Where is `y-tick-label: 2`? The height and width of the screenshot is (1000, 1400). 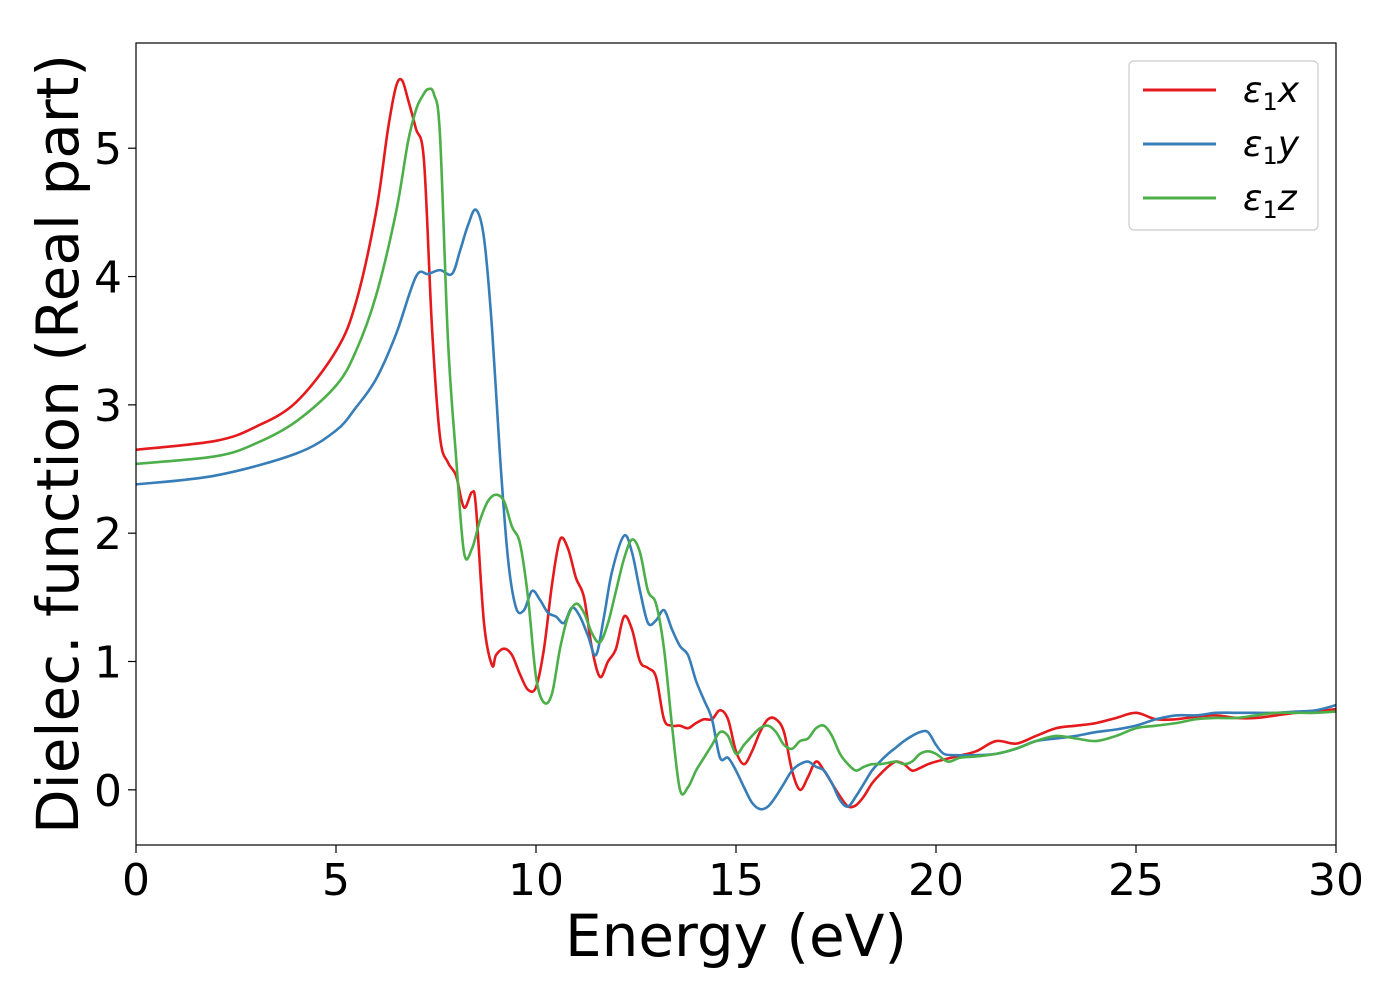
y-tick-label: 2 is located at coordinates (108, 534).